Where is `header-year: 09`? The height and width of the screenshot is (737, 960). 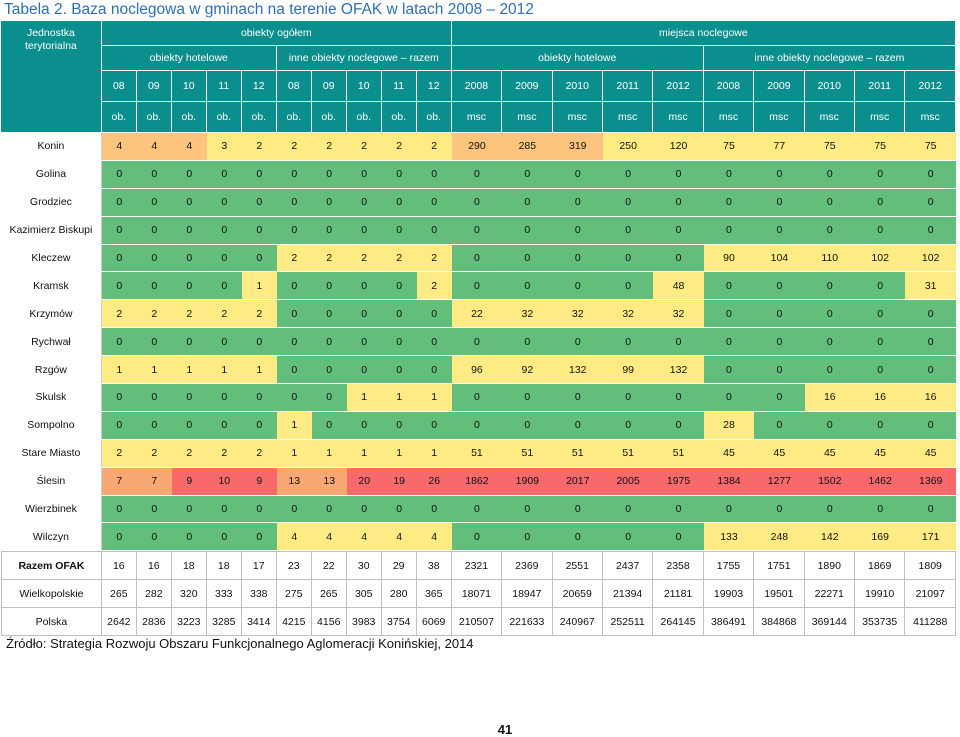 header-year: 09 is located at coordinates (154, 86).